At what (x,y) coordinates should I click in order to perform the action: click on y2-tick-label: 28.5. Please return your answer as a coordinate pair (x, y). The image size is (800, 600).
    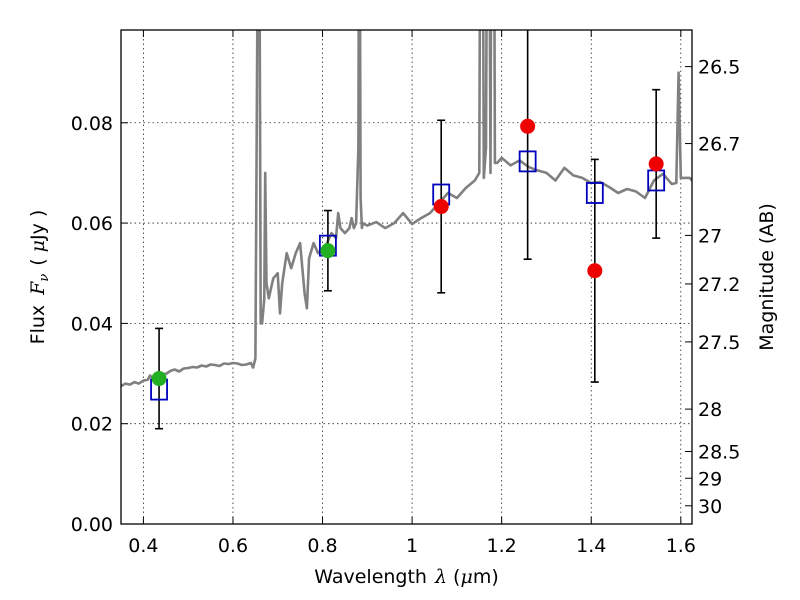
    Looking at the image, I should click on (719, 453).